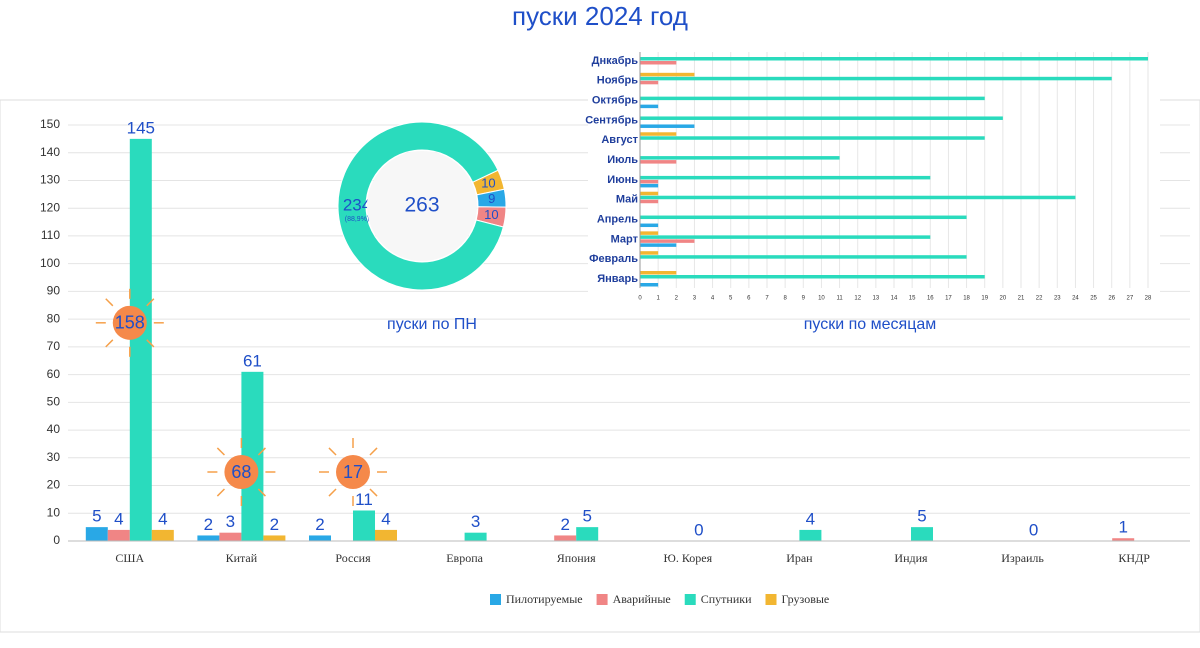 The height and width of the screenshot is (648, 1200). I want to click on value-label: 3, so click(230, 521).